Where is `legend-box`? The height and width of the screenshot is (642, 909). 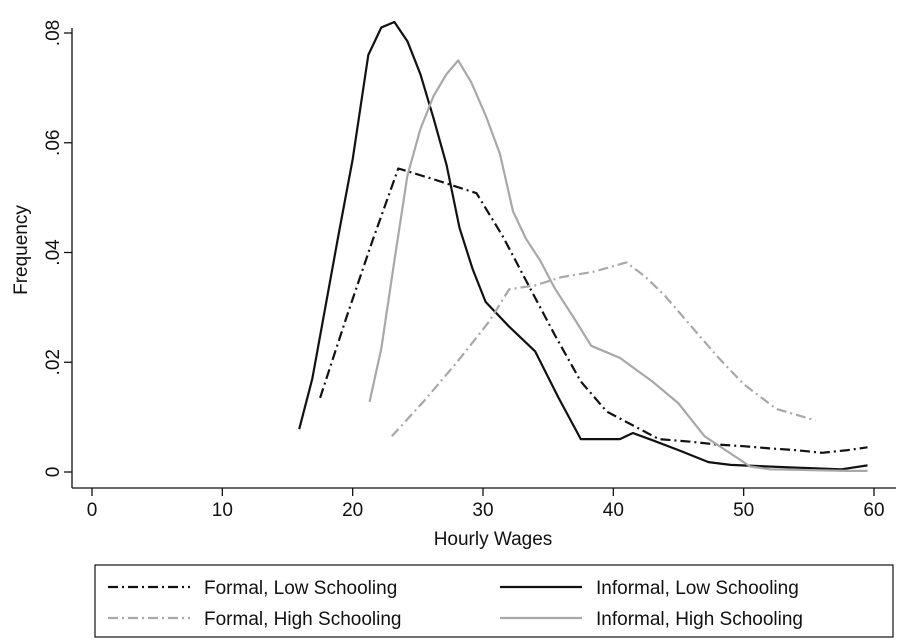
legend-box is located at coordinates (494, 601).